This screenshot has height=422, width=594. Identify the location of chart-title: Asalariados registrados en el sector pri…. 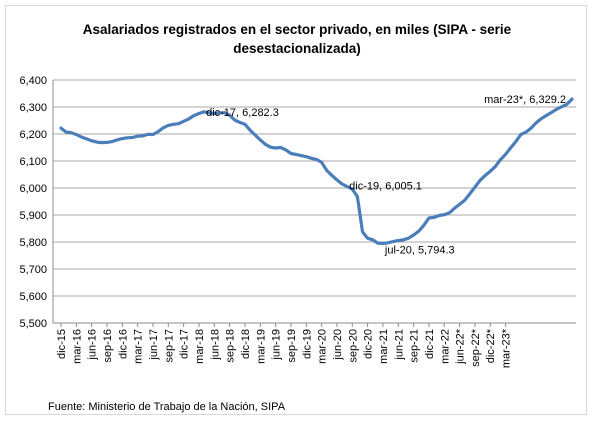
(297, 39).